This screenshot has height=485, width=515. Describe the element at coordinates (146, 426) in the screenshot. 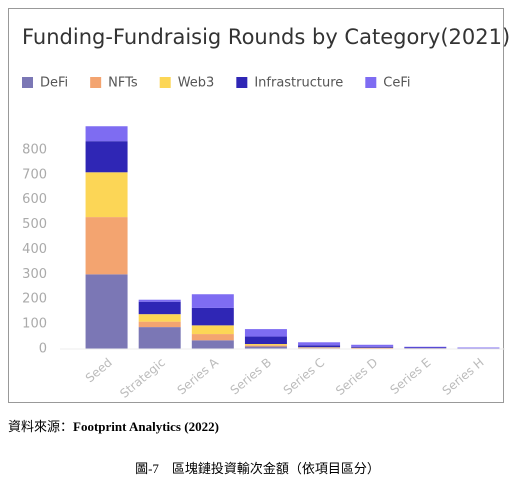

I see `source-text: Footprint Analytics (2022)` at that location.